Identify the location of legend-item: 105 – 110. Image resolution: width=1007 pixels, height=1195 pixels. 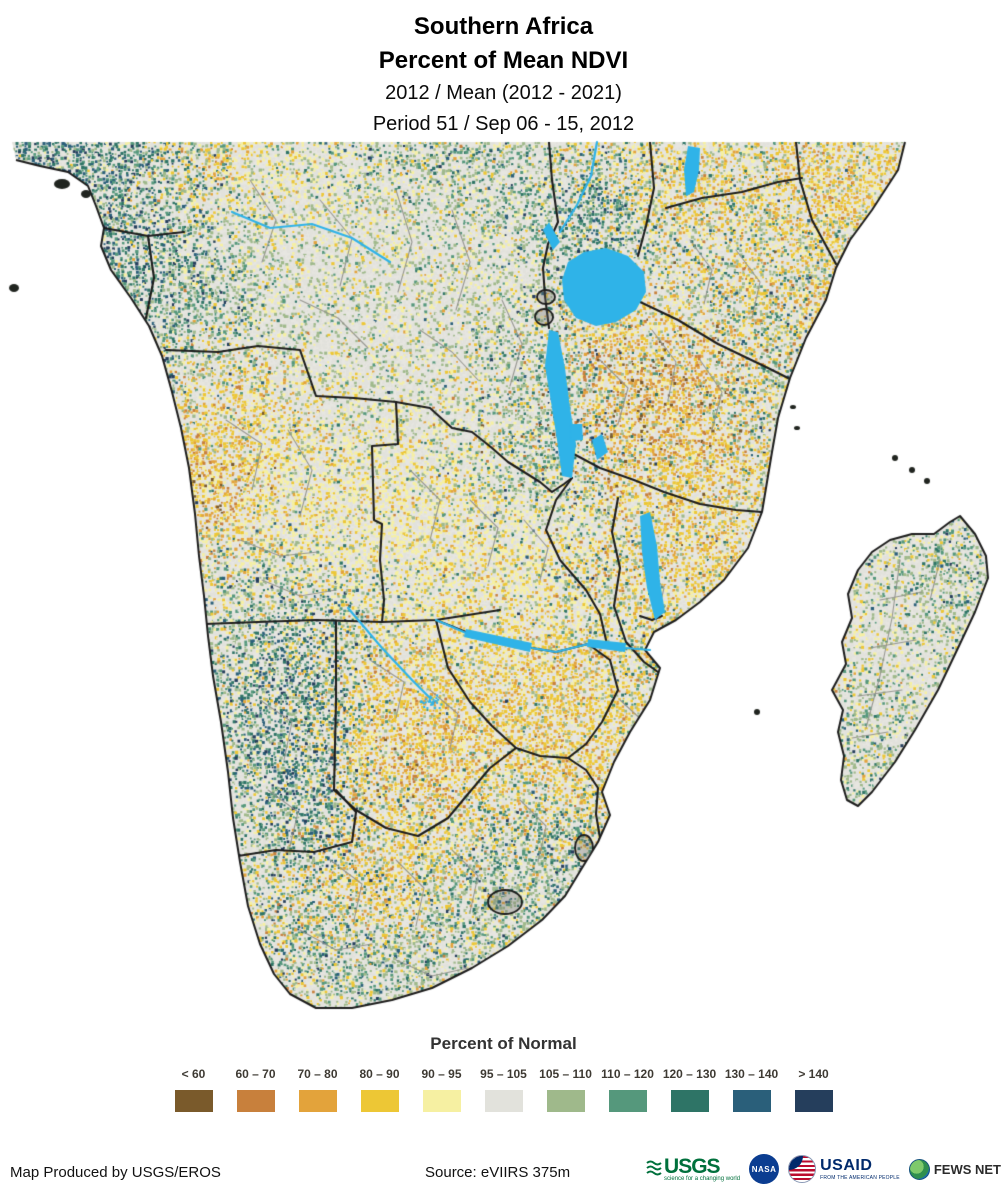
(565, 1089).